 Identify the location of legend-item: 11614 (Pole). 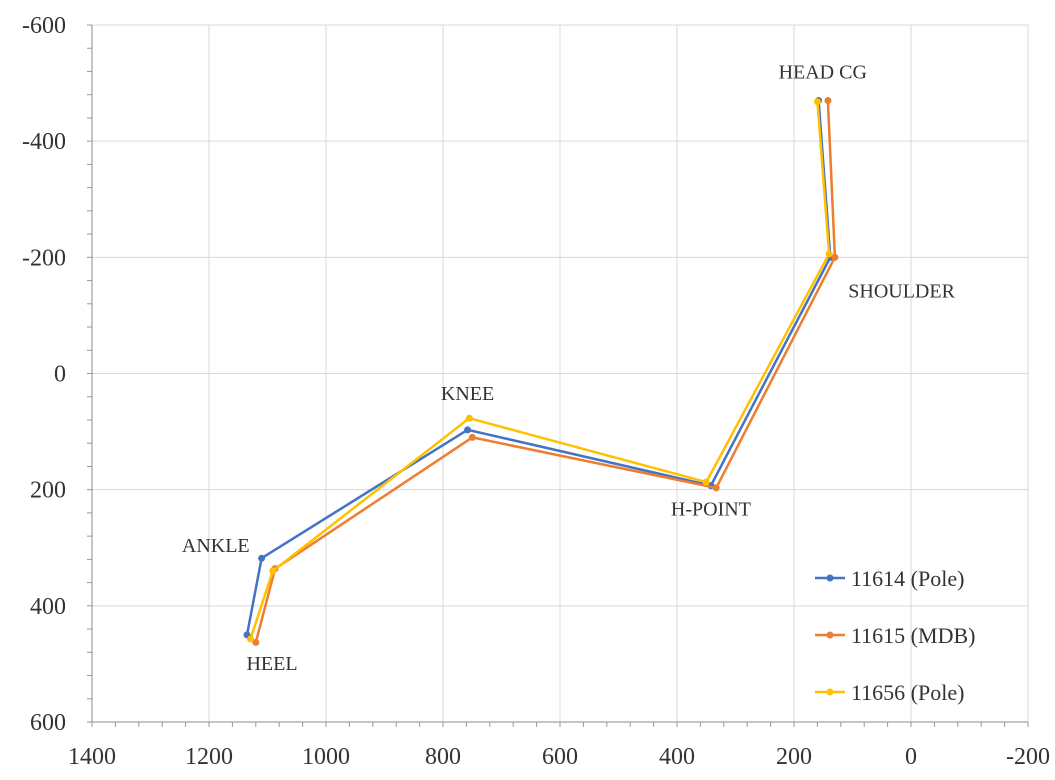
(889, 578).